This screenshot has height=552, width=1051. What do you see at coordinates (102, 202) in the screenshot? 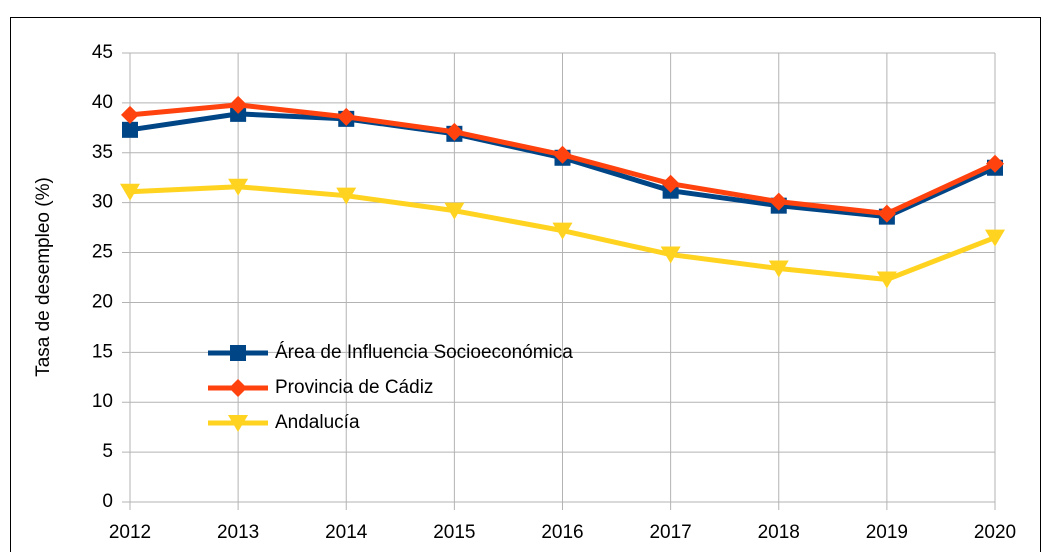
I see `y-tick-label: 30` at bounding box center [102, 202].